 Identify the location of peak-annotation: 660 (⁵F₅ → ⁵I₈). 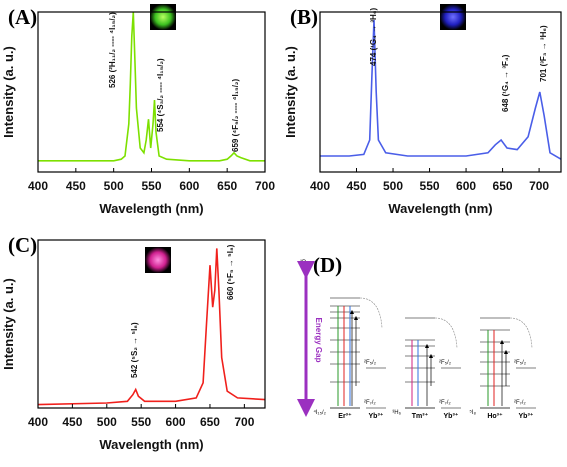
(230, 272).